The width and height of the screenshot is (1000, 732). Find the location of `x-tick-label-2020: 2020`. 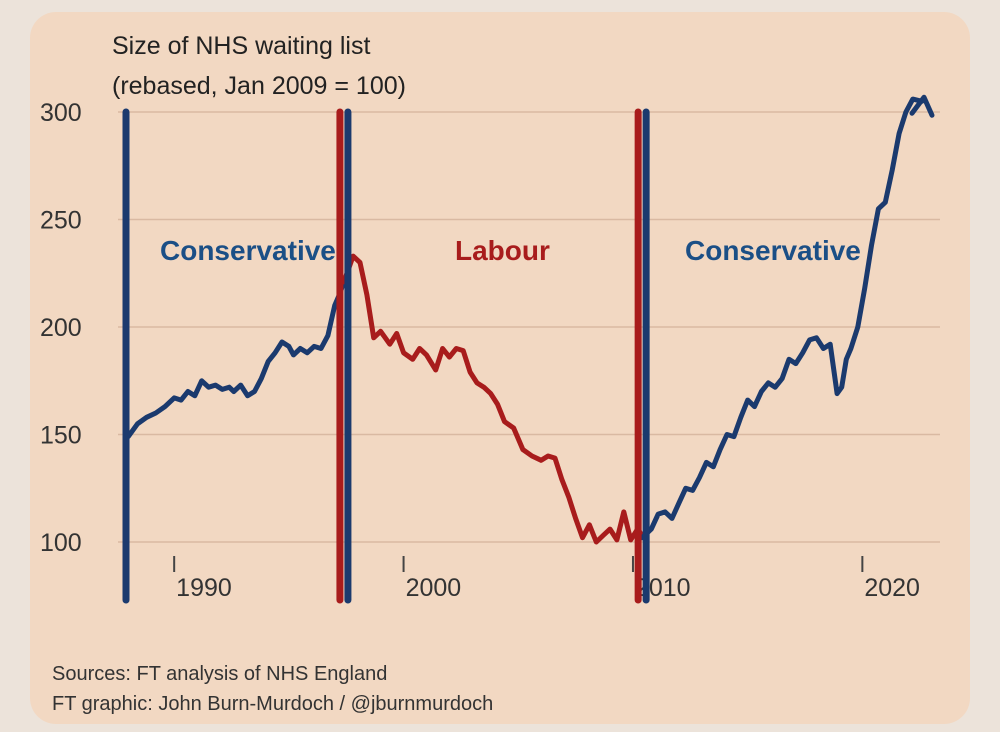

x-tick-label-2020: 2020 is located at coordinates (892, 588).